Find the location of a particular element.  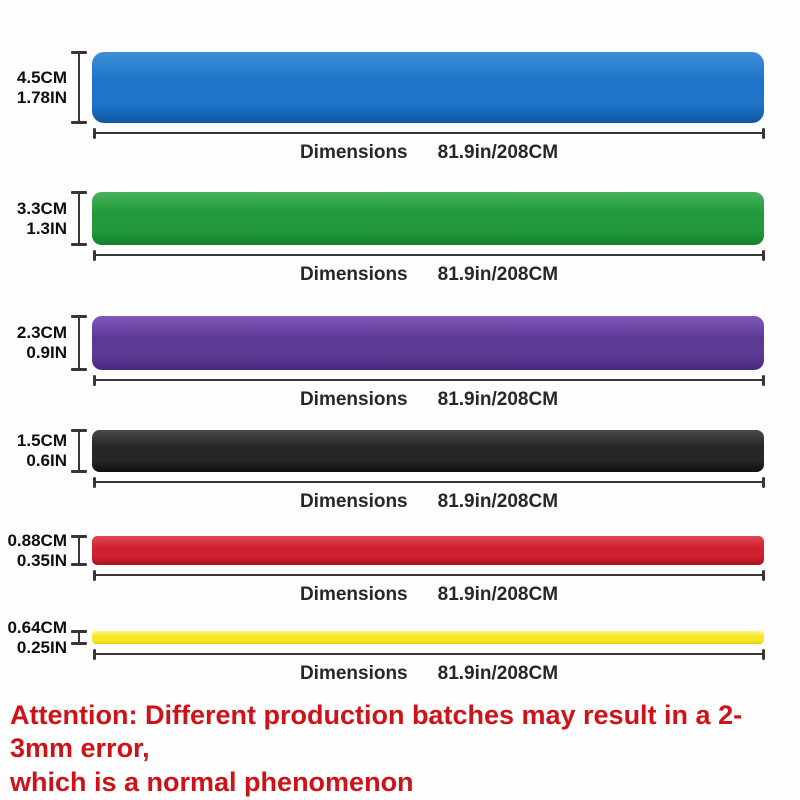

width-in-value: 1.78IN is located at coordinates (41, 97).